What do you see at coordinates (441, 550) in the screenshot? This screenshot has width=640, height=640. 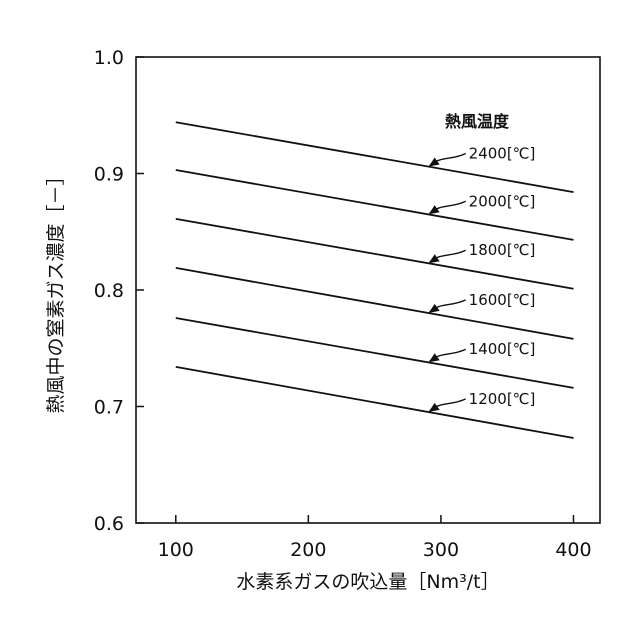 I see `x-tick-label: 300` at bounding box center [441, 550].